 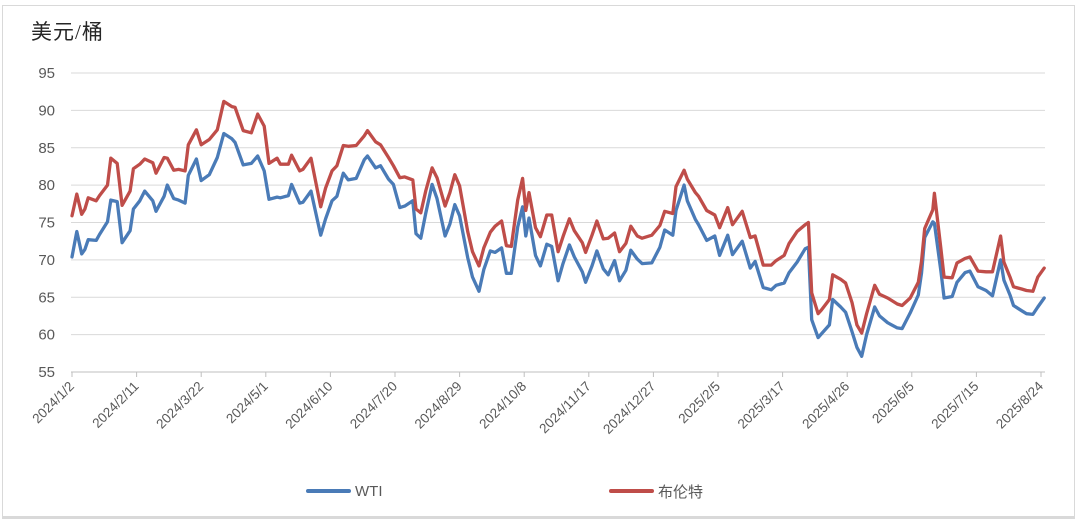 I want to click on y-axis-labels: 55 60 65 70 75 80 85 90 95, so click(x=46, y=223).